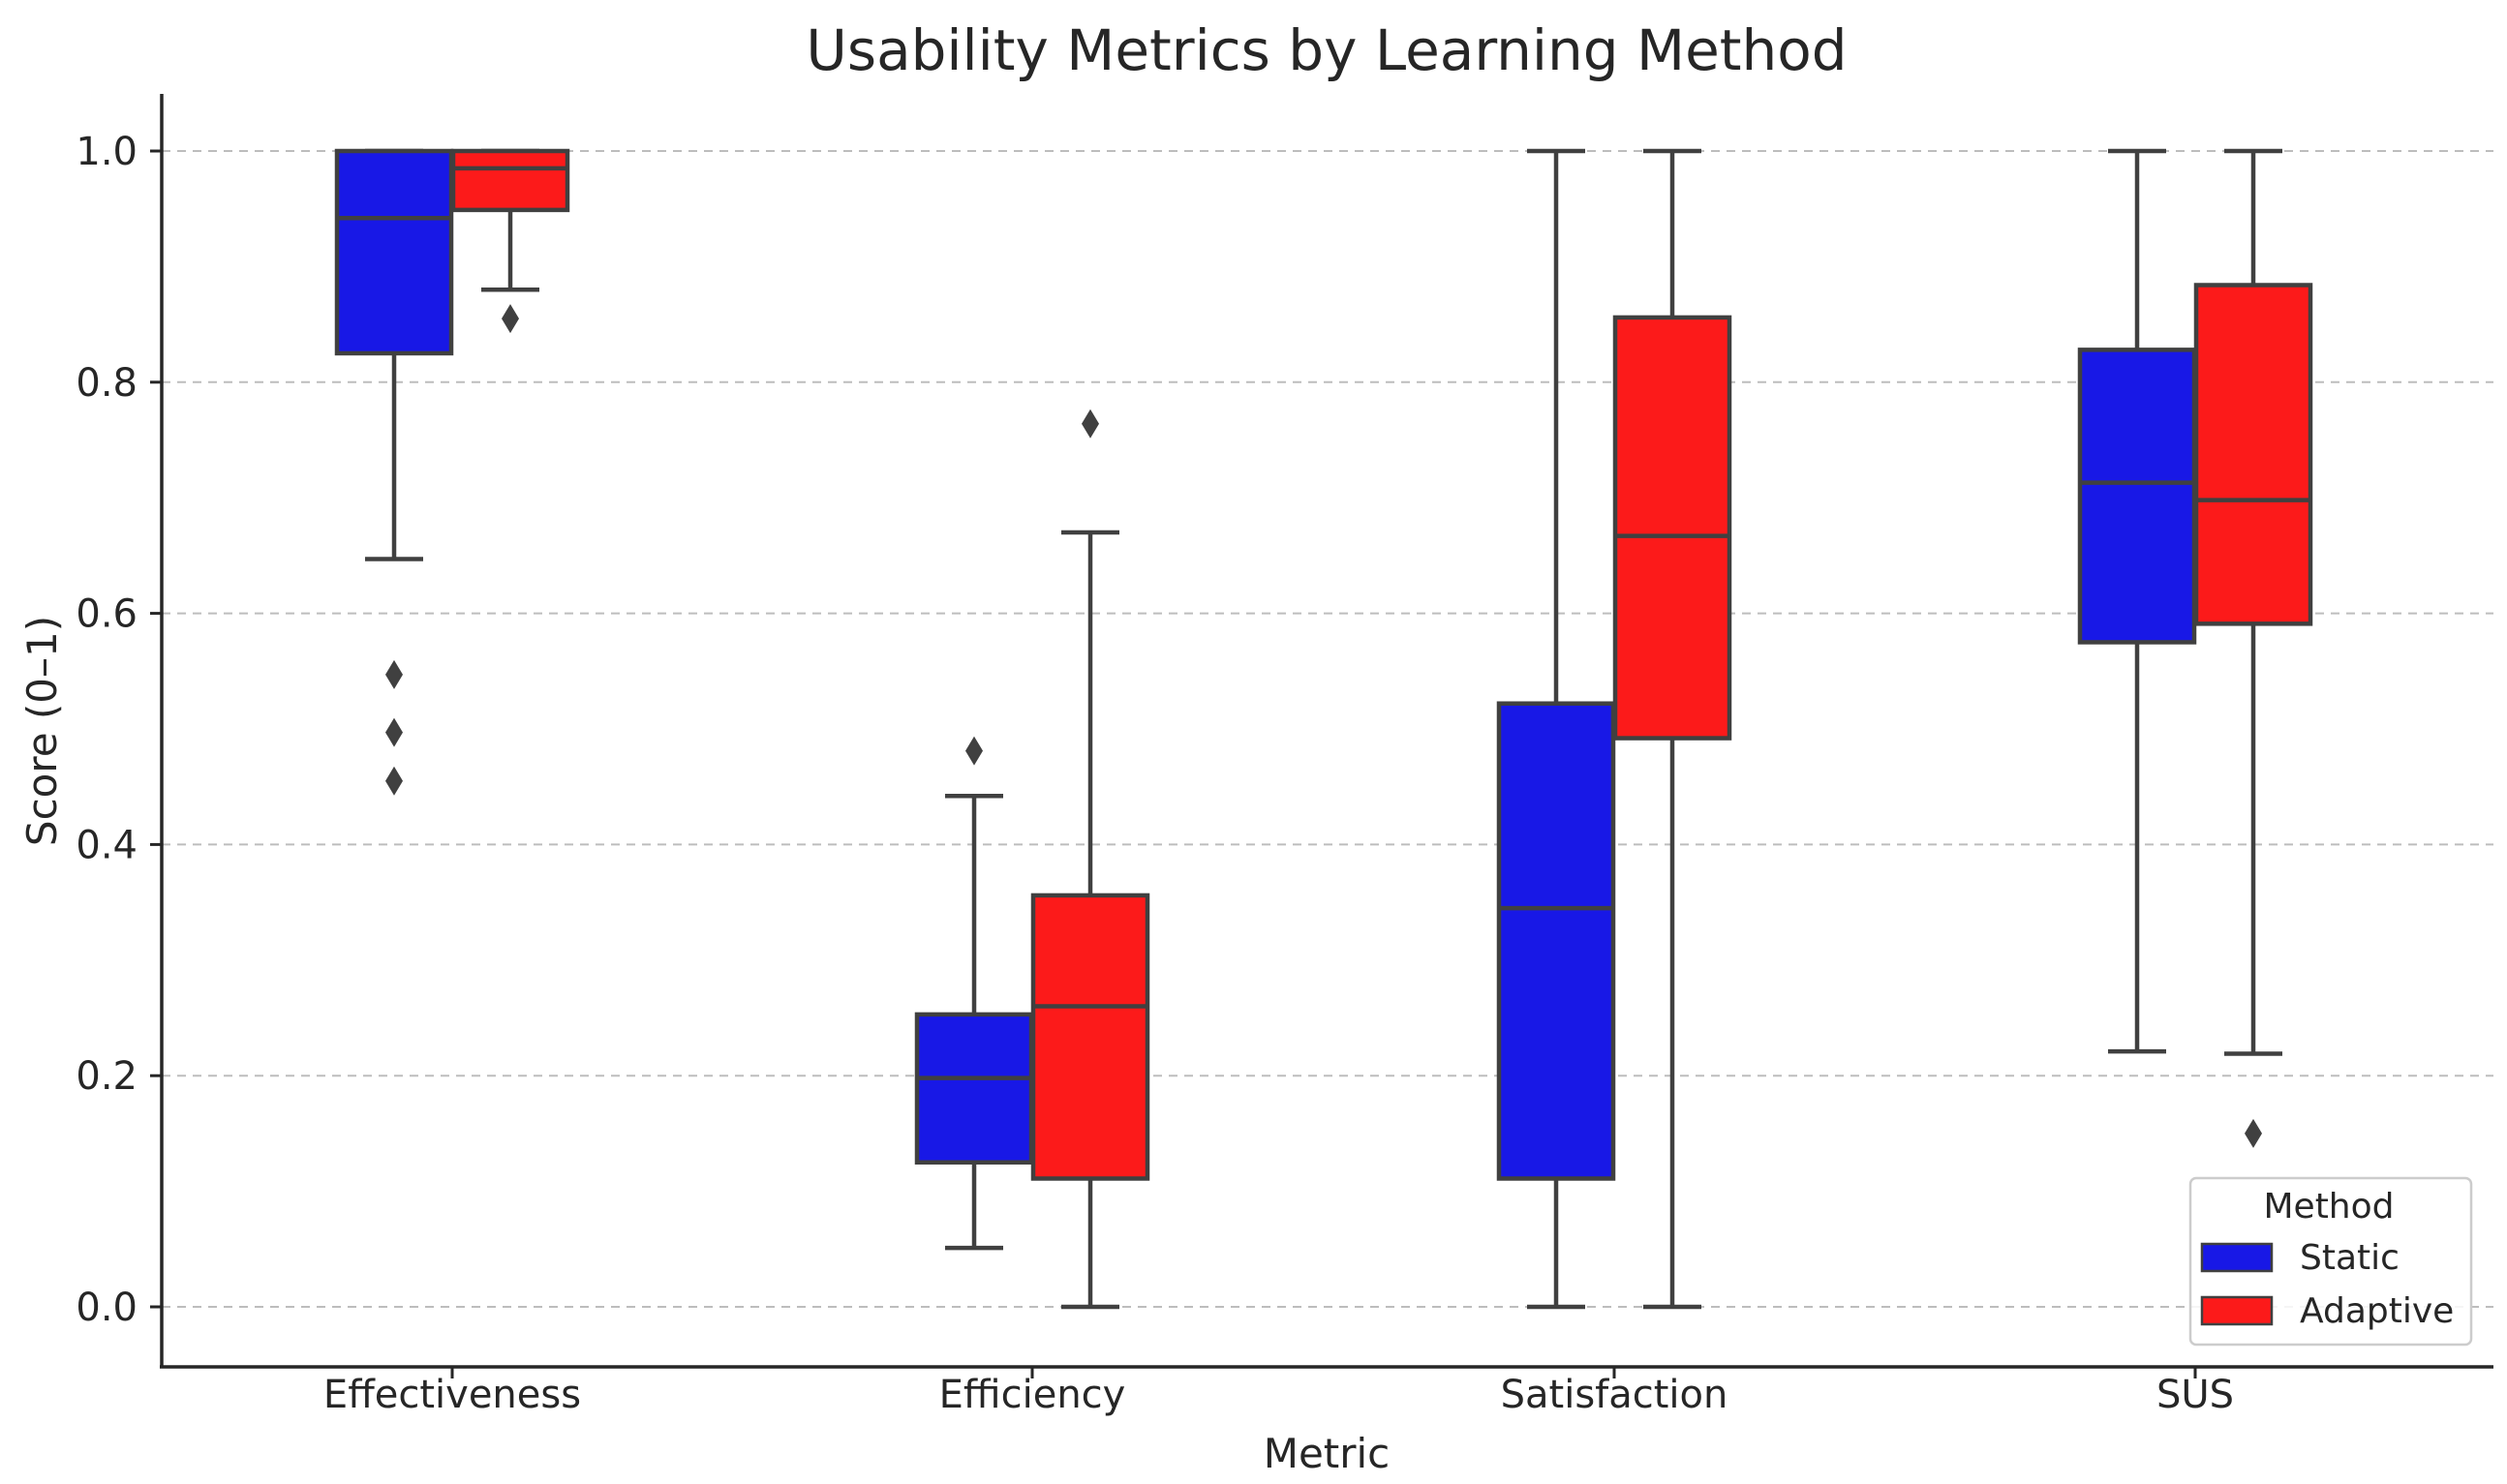 The image size is (2507, 1484). What do you see at coordinates (107, 383) in the screenshot?
I see `y-tick-label-4: 0.8` at bounding box center [107, 383].